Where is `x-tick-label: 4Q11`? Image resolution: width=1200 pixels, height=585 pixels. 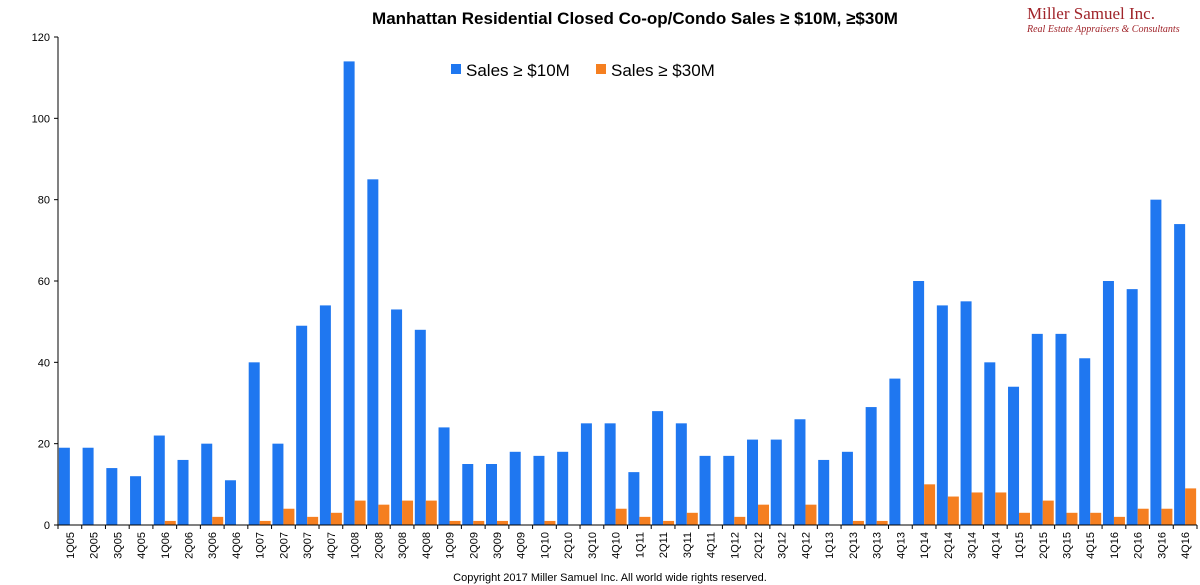
x-tick-label: 4Q11 is located at coordinates (712, 545).